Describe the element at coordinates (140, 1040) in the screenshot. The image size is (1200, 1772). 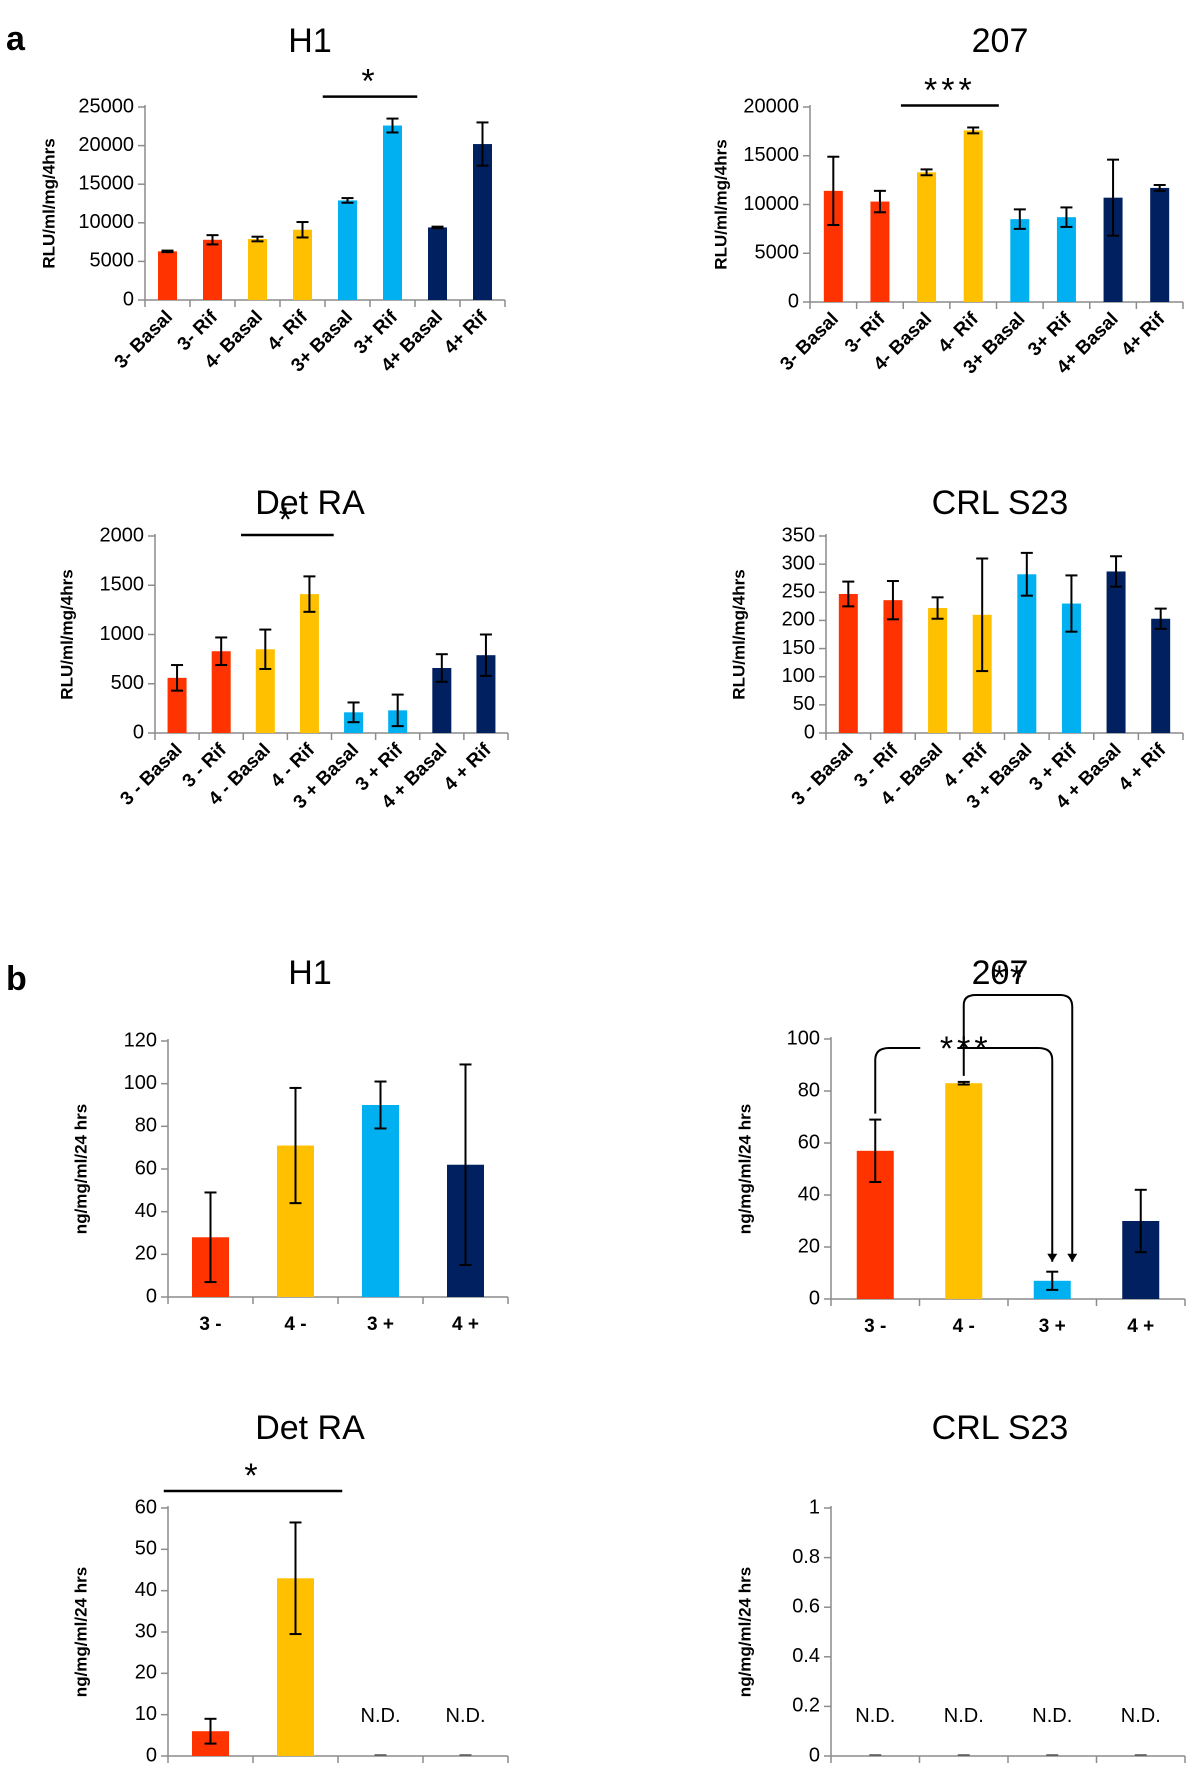
I see `y-tick-label: 120` at that location.